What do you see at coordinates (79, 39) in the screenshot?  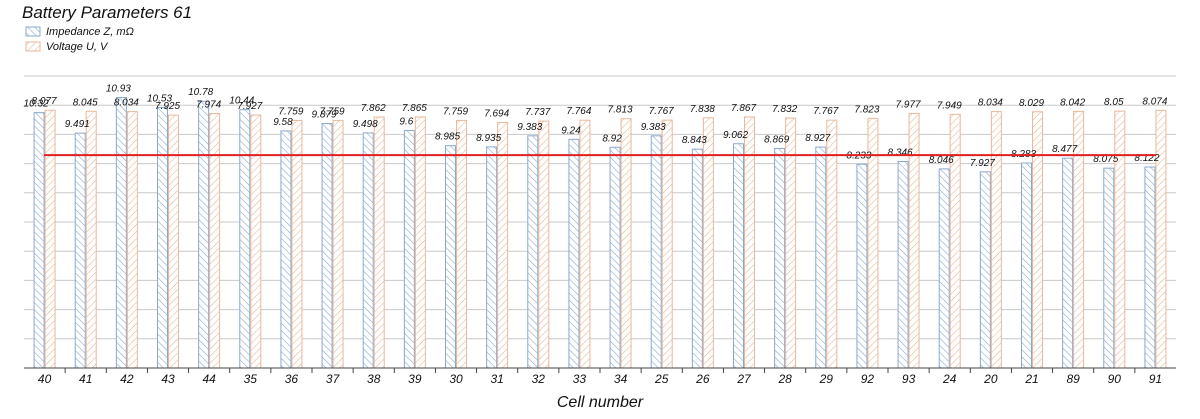 I see `legend: Impedance Z, mΩ Voltage U, V` at bounding box center [79, 39].